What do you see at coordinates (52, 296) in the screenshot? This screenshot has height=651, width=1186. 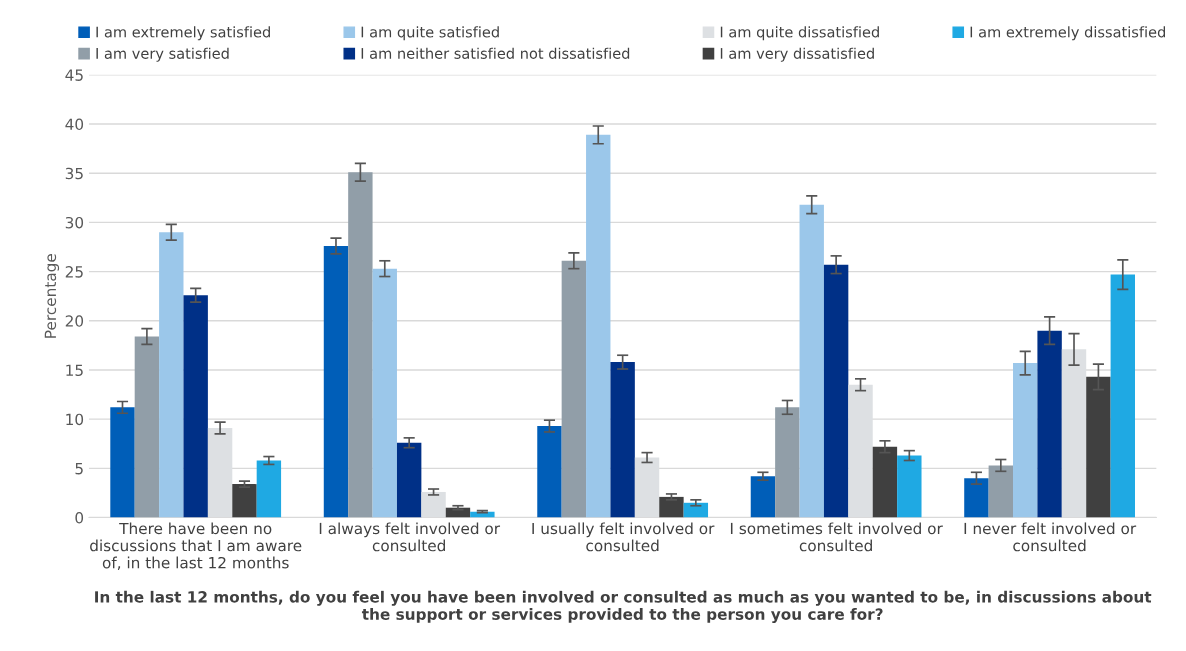 I see `y-axis-title: Percentage` at bounding box center [52, 296].